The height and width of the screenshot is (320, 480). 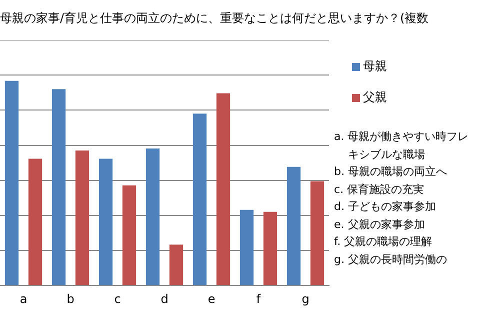 I want to click on x-tick-label: f, so click(x=259, y=299).